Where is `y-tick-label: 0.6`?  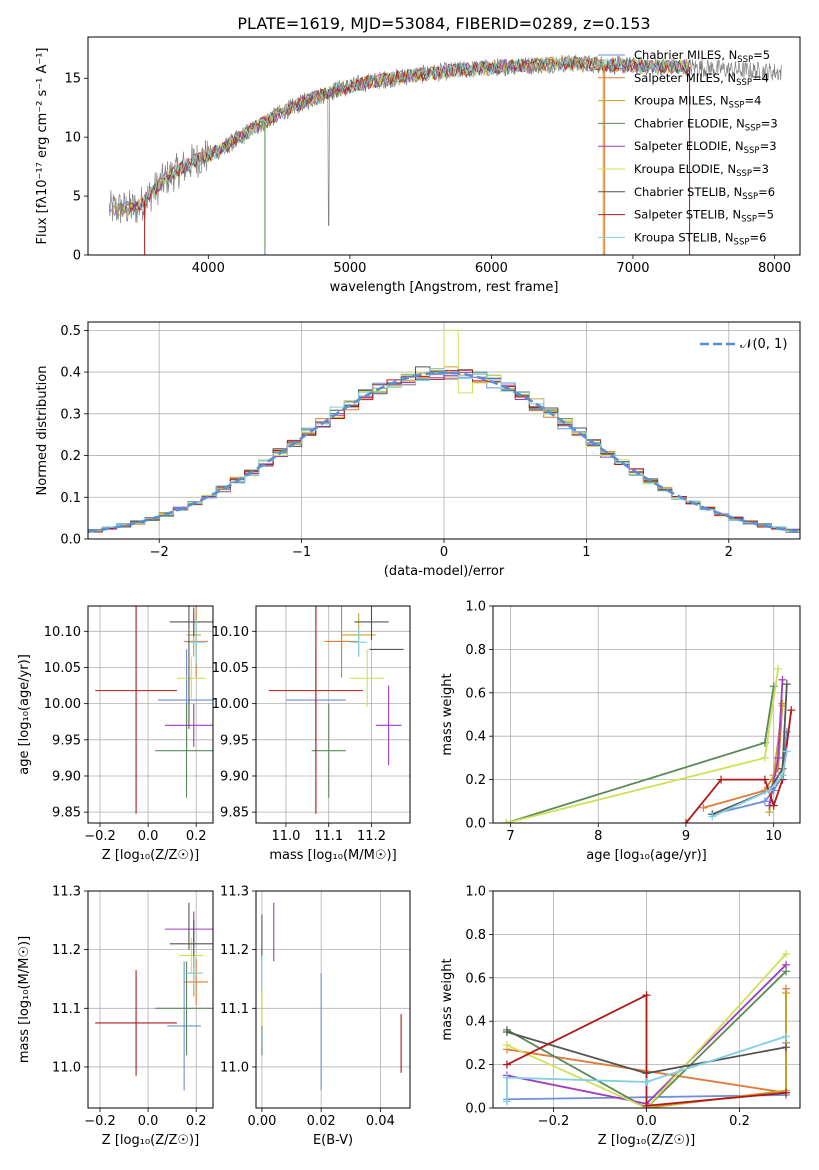
y-tick-label: 0.6 is located at coordinates (475, 978).